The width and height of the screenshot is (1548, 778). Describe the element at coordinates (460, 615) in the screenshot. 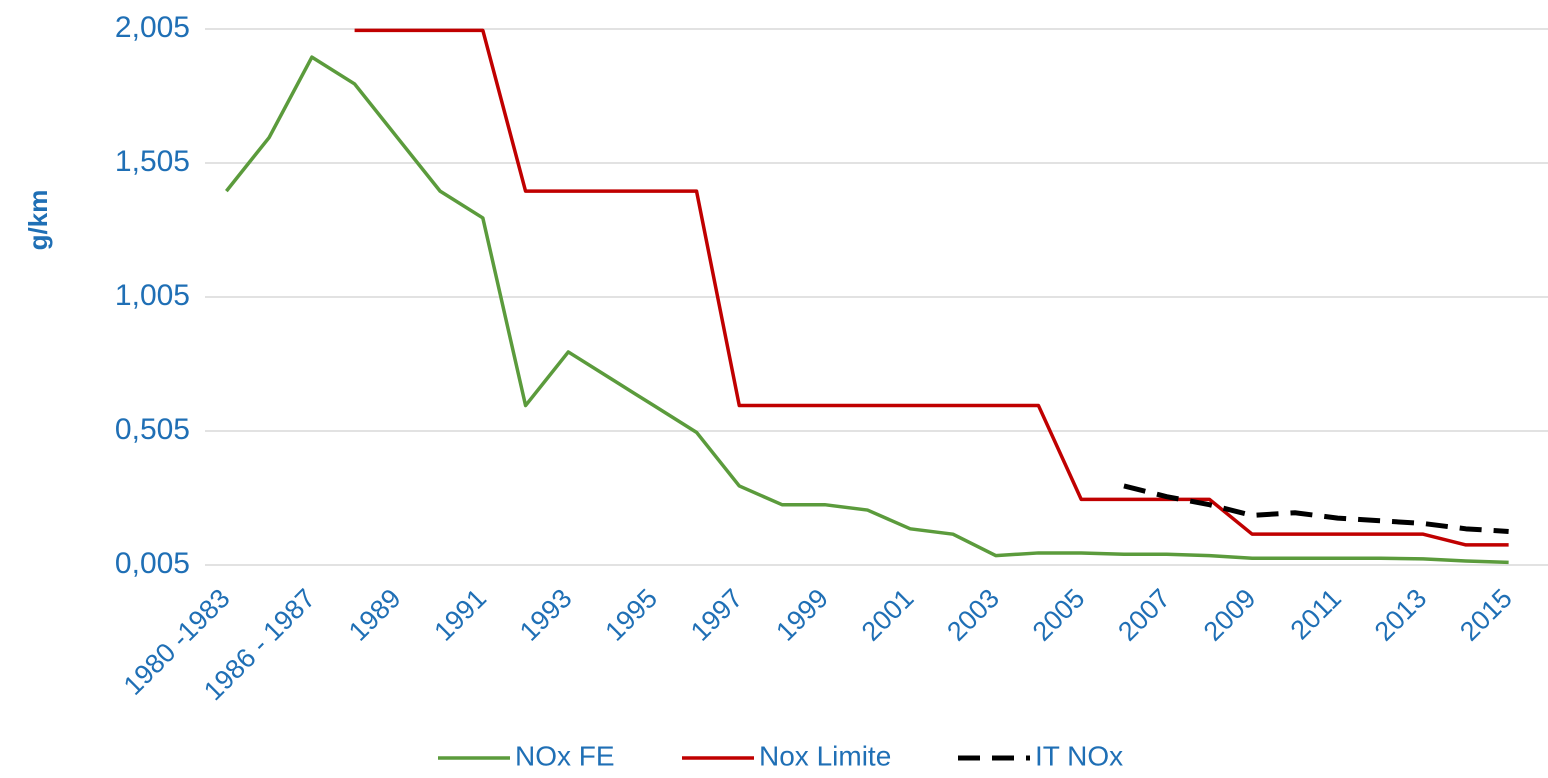

I see `x-tick-label: 1991` at that location.